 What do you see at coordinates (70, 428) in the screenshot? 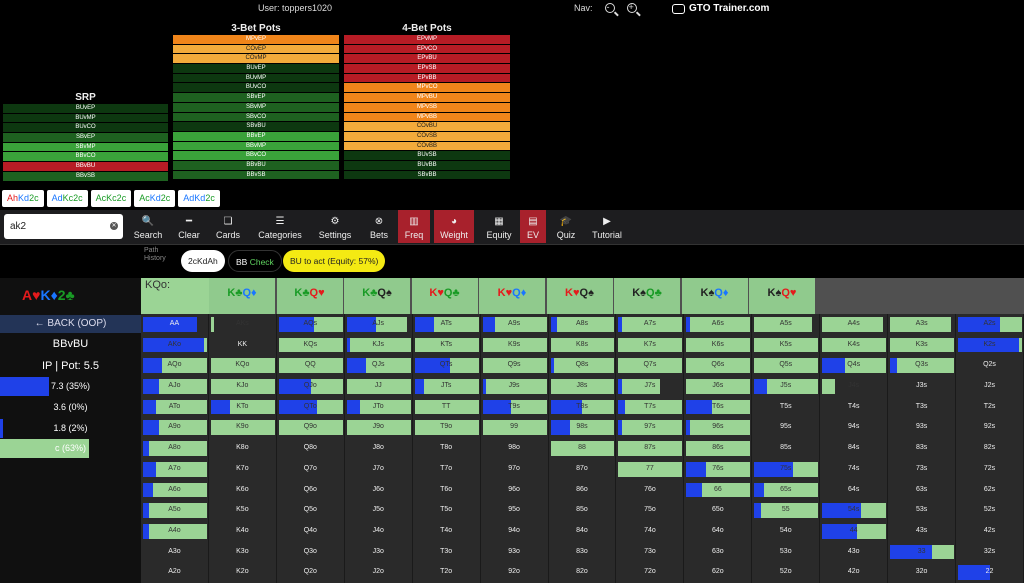
I see `action-row: 1.8 (2%)` at bounding box center [70, 428].